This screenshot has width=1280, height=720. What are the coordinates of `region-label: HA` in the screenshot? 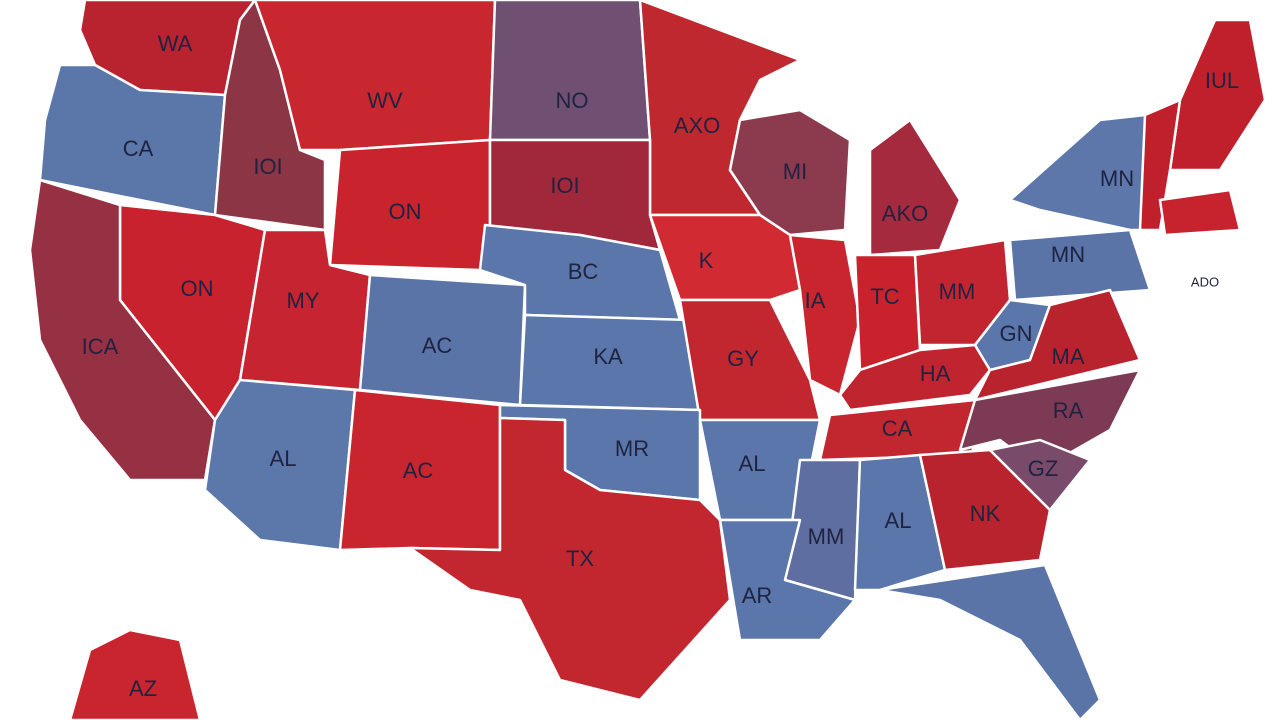 It's located at (935, 373).